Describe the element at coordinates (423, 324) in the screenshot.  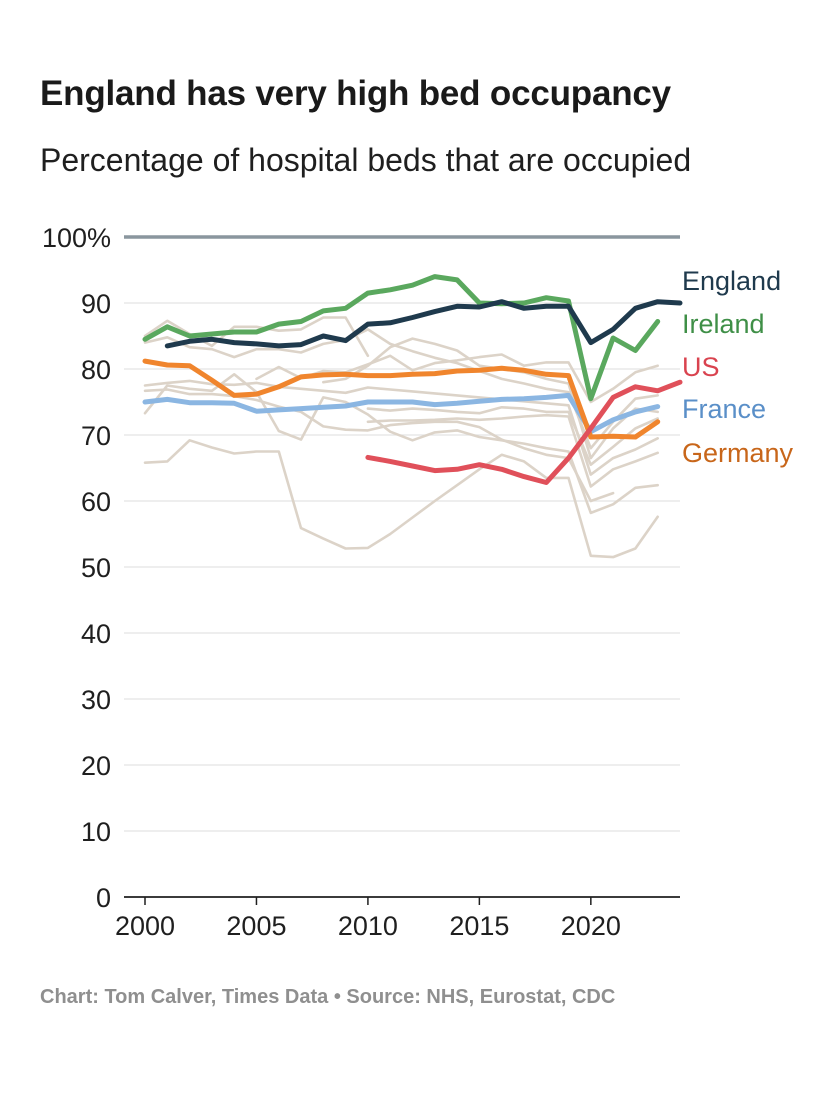
I see `series-line-england` at that location.